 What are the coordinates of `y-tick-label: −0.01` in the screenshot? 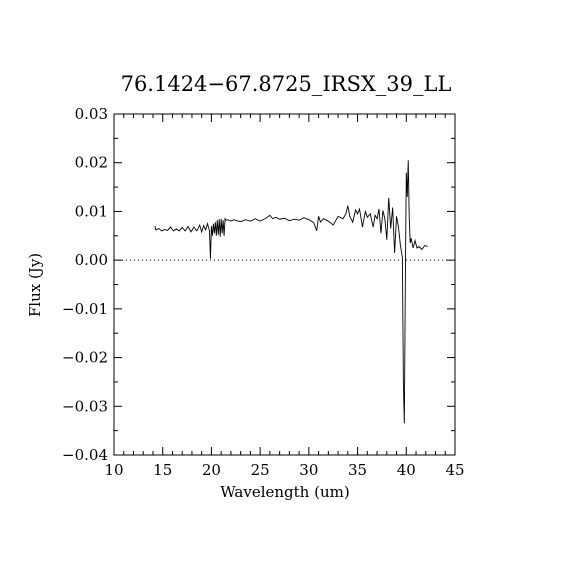 It's located at (85, 309).